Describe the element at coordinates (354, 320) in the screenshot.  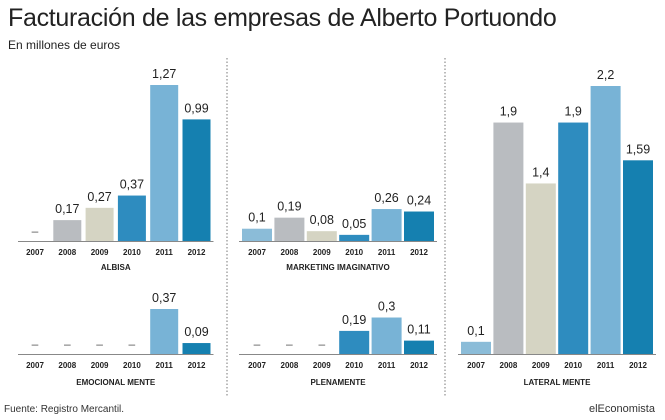
I see `plenamente-value-2010: 0,19` at that location.